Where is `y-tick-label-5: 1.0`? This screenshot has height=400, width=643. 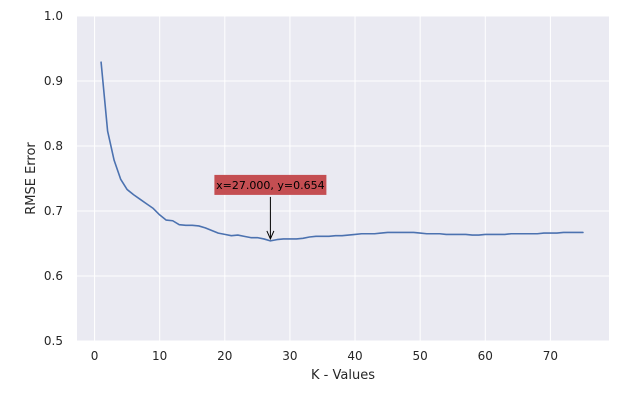
y-tick-label-5: 1.0 is located at coordinates (53, 16).